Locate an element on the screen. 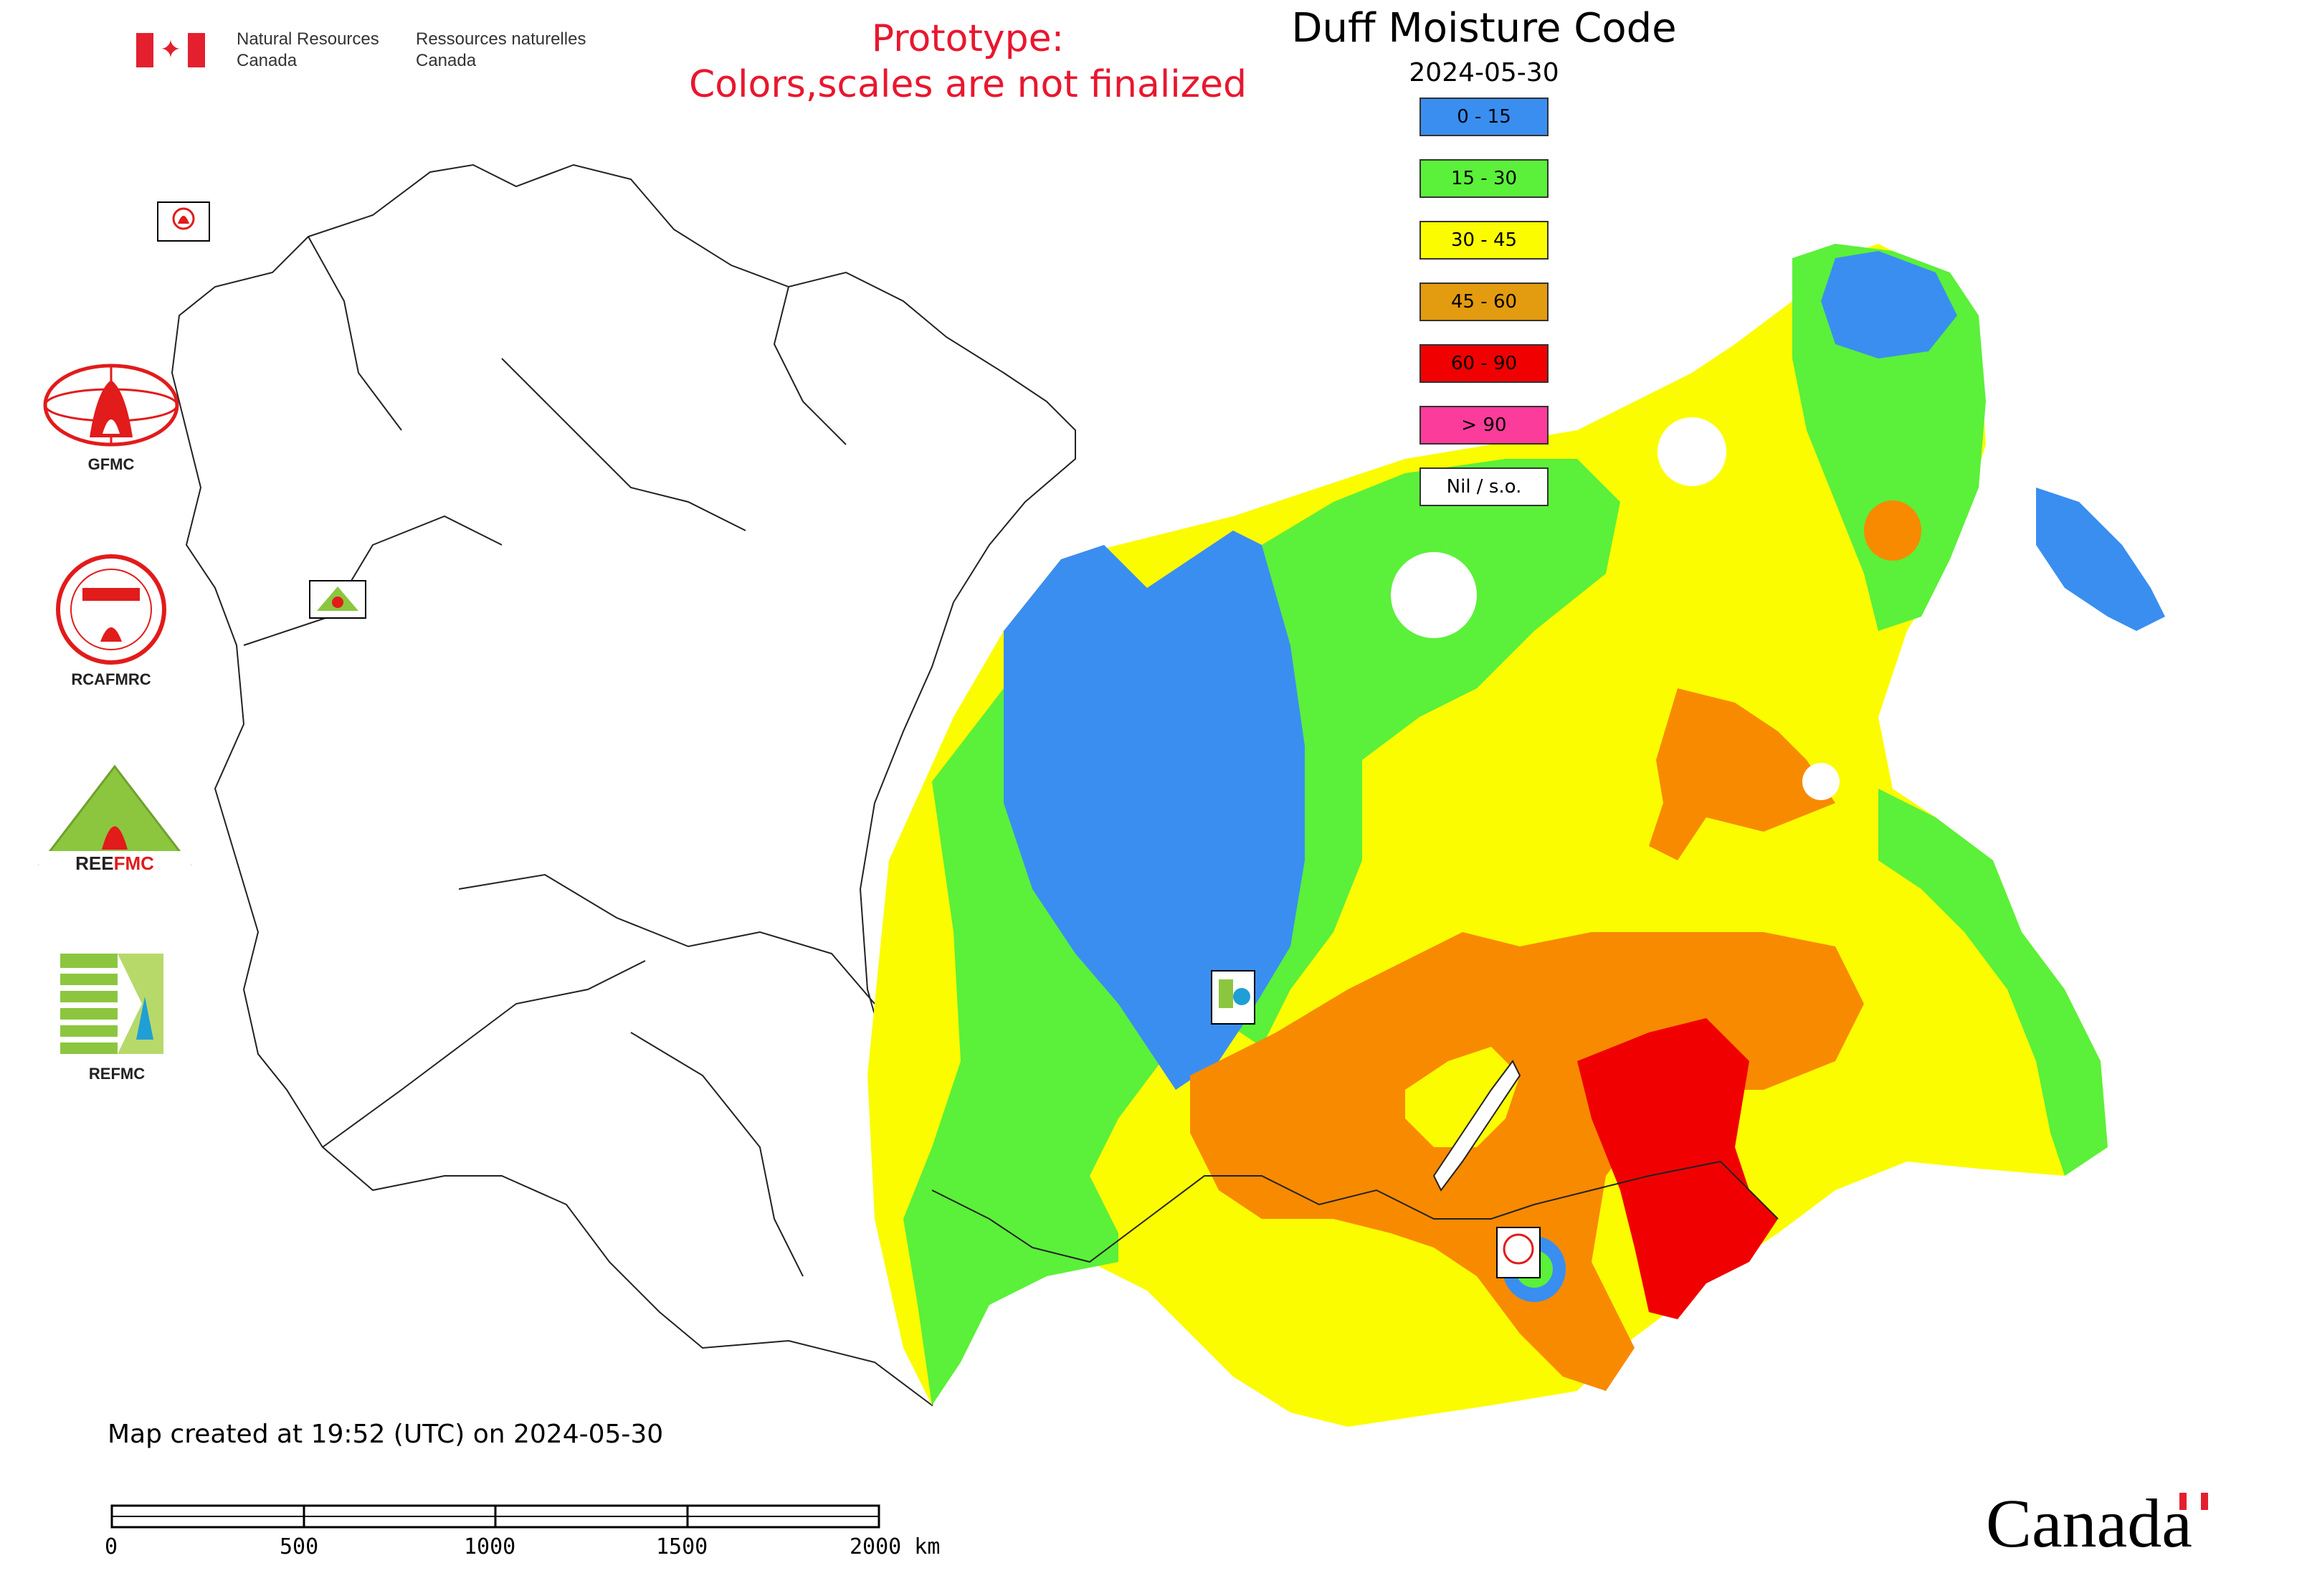  map-marker-reefmc is located at coordinates (337, 599).